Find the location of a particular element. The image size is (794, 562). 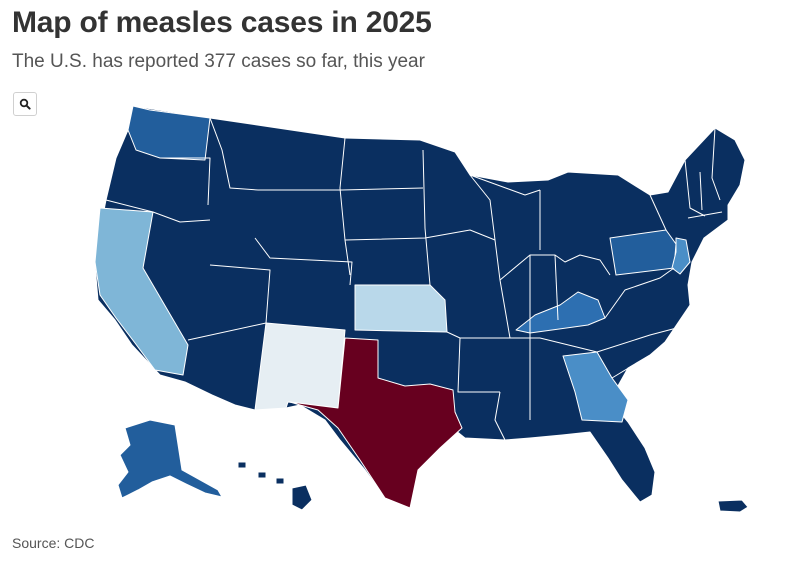

state-new-mexico is located at coordinates (300, 366).